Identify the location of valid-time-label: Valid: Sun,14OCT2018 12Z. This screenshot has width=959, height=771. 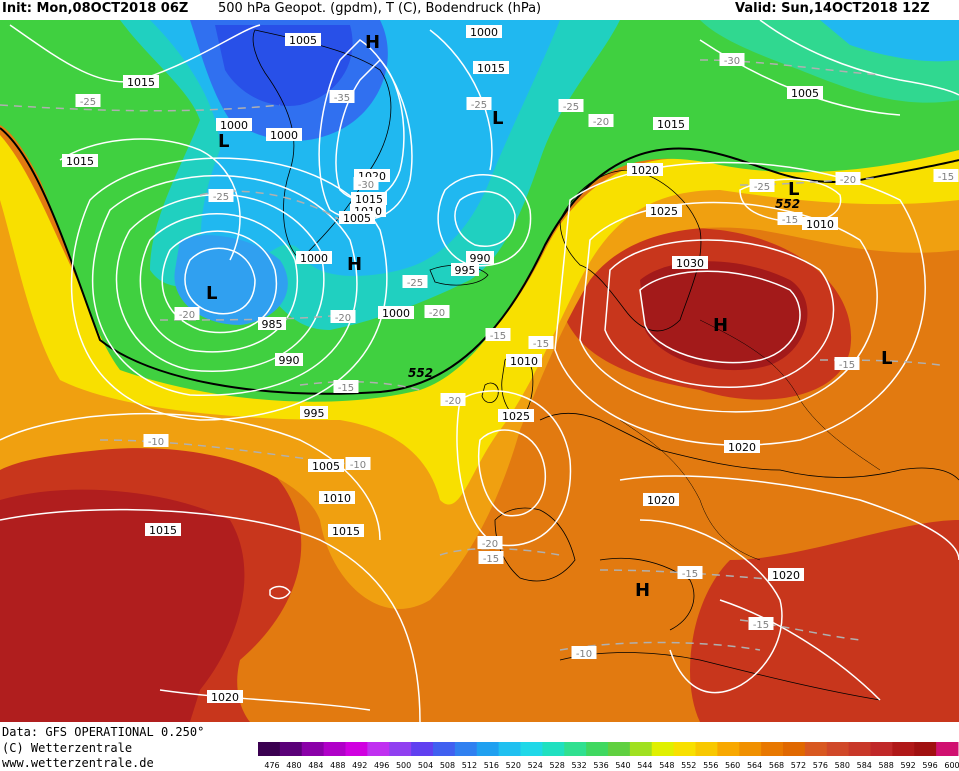
(832, 8).